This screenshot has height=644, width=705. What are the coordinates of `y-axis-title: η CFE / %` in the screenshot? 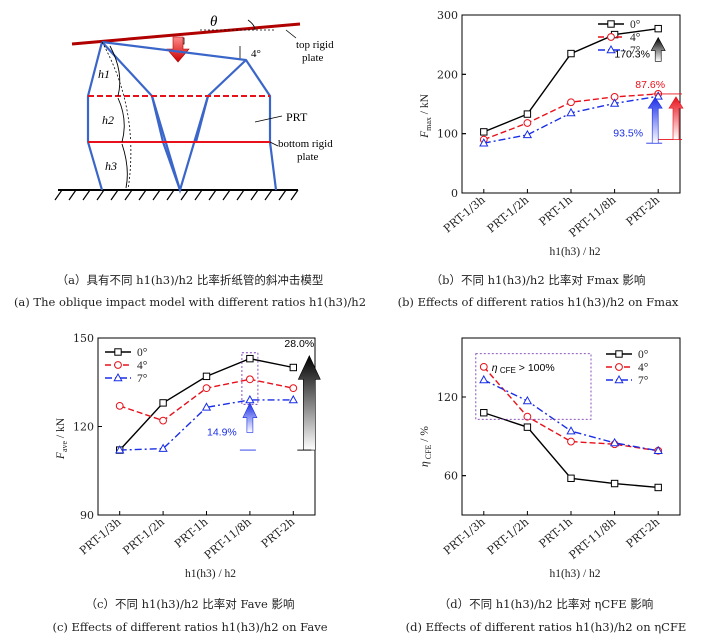 It's located at (426, 446).